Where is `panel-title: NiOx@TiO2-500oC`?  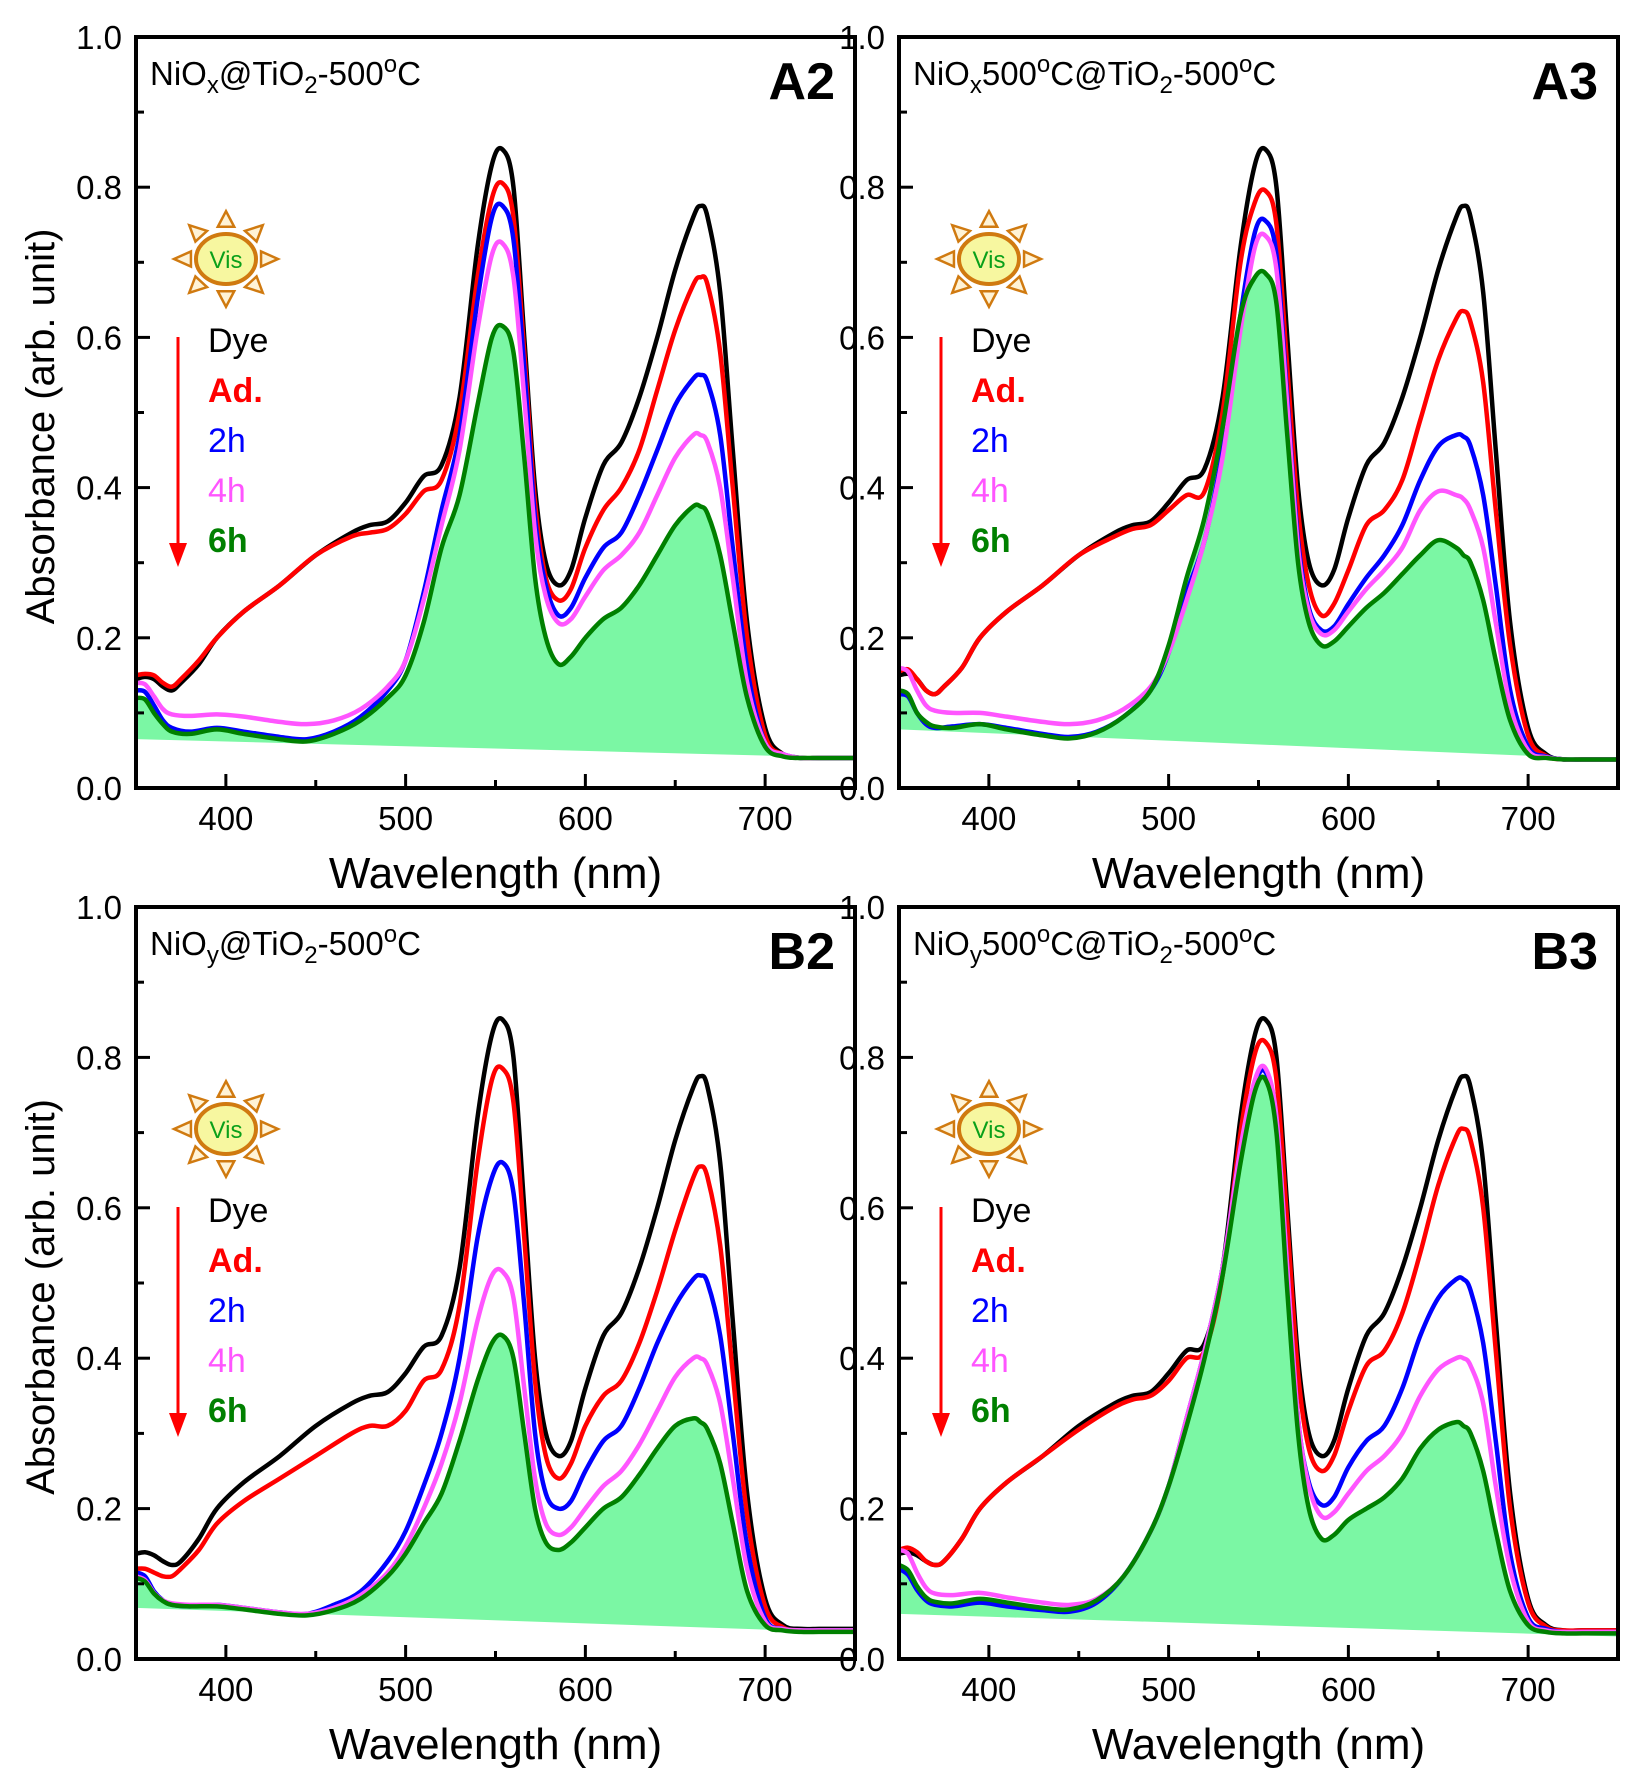
panel-title: NiOx@TiO2-500oC is located at coordinates (285, 75).